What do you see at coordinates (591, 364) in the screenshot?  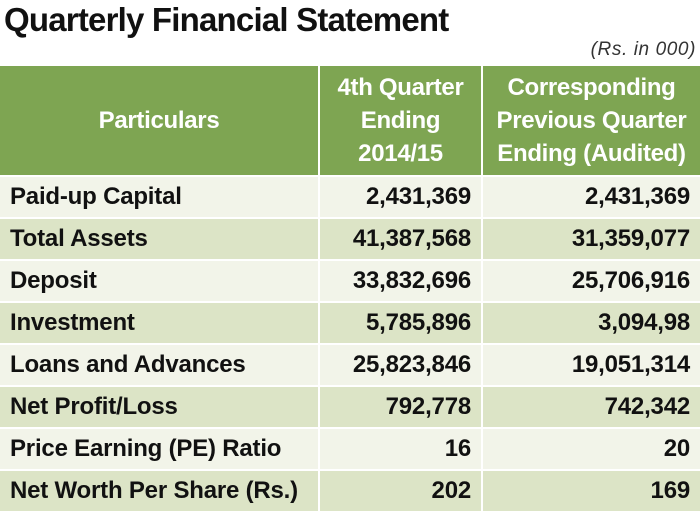 I see `row-previous-value: 19,051,314` at bounding box center [591, 364].